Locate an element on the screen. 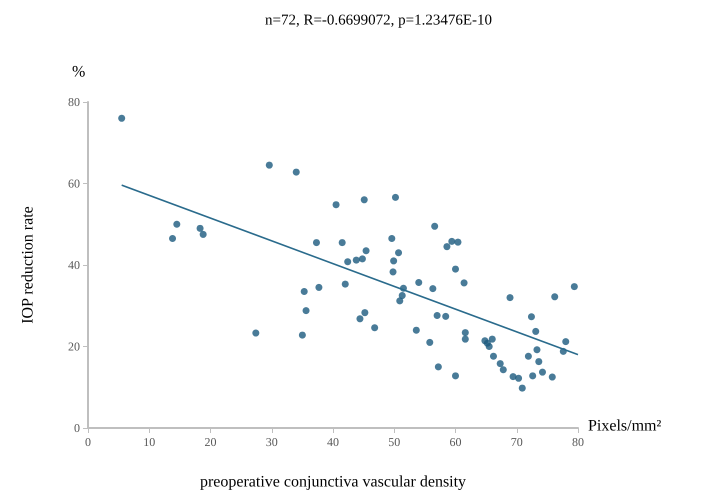 This screenshot has height=495, width=719. x-tick-label: 40 is located at coordinates (333, 442).